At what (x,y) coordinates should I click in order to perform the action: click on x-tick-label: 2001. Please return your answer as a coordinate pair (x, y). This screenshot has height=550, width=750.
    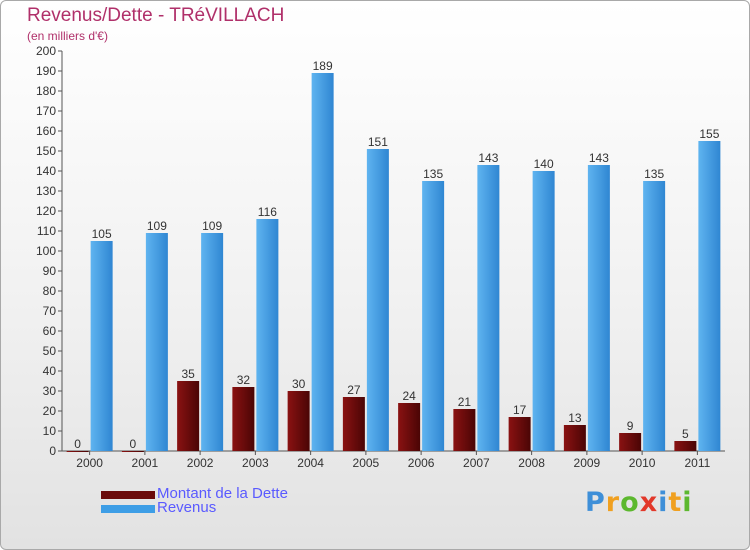
    Looking at the image, I should click on (145, 463).